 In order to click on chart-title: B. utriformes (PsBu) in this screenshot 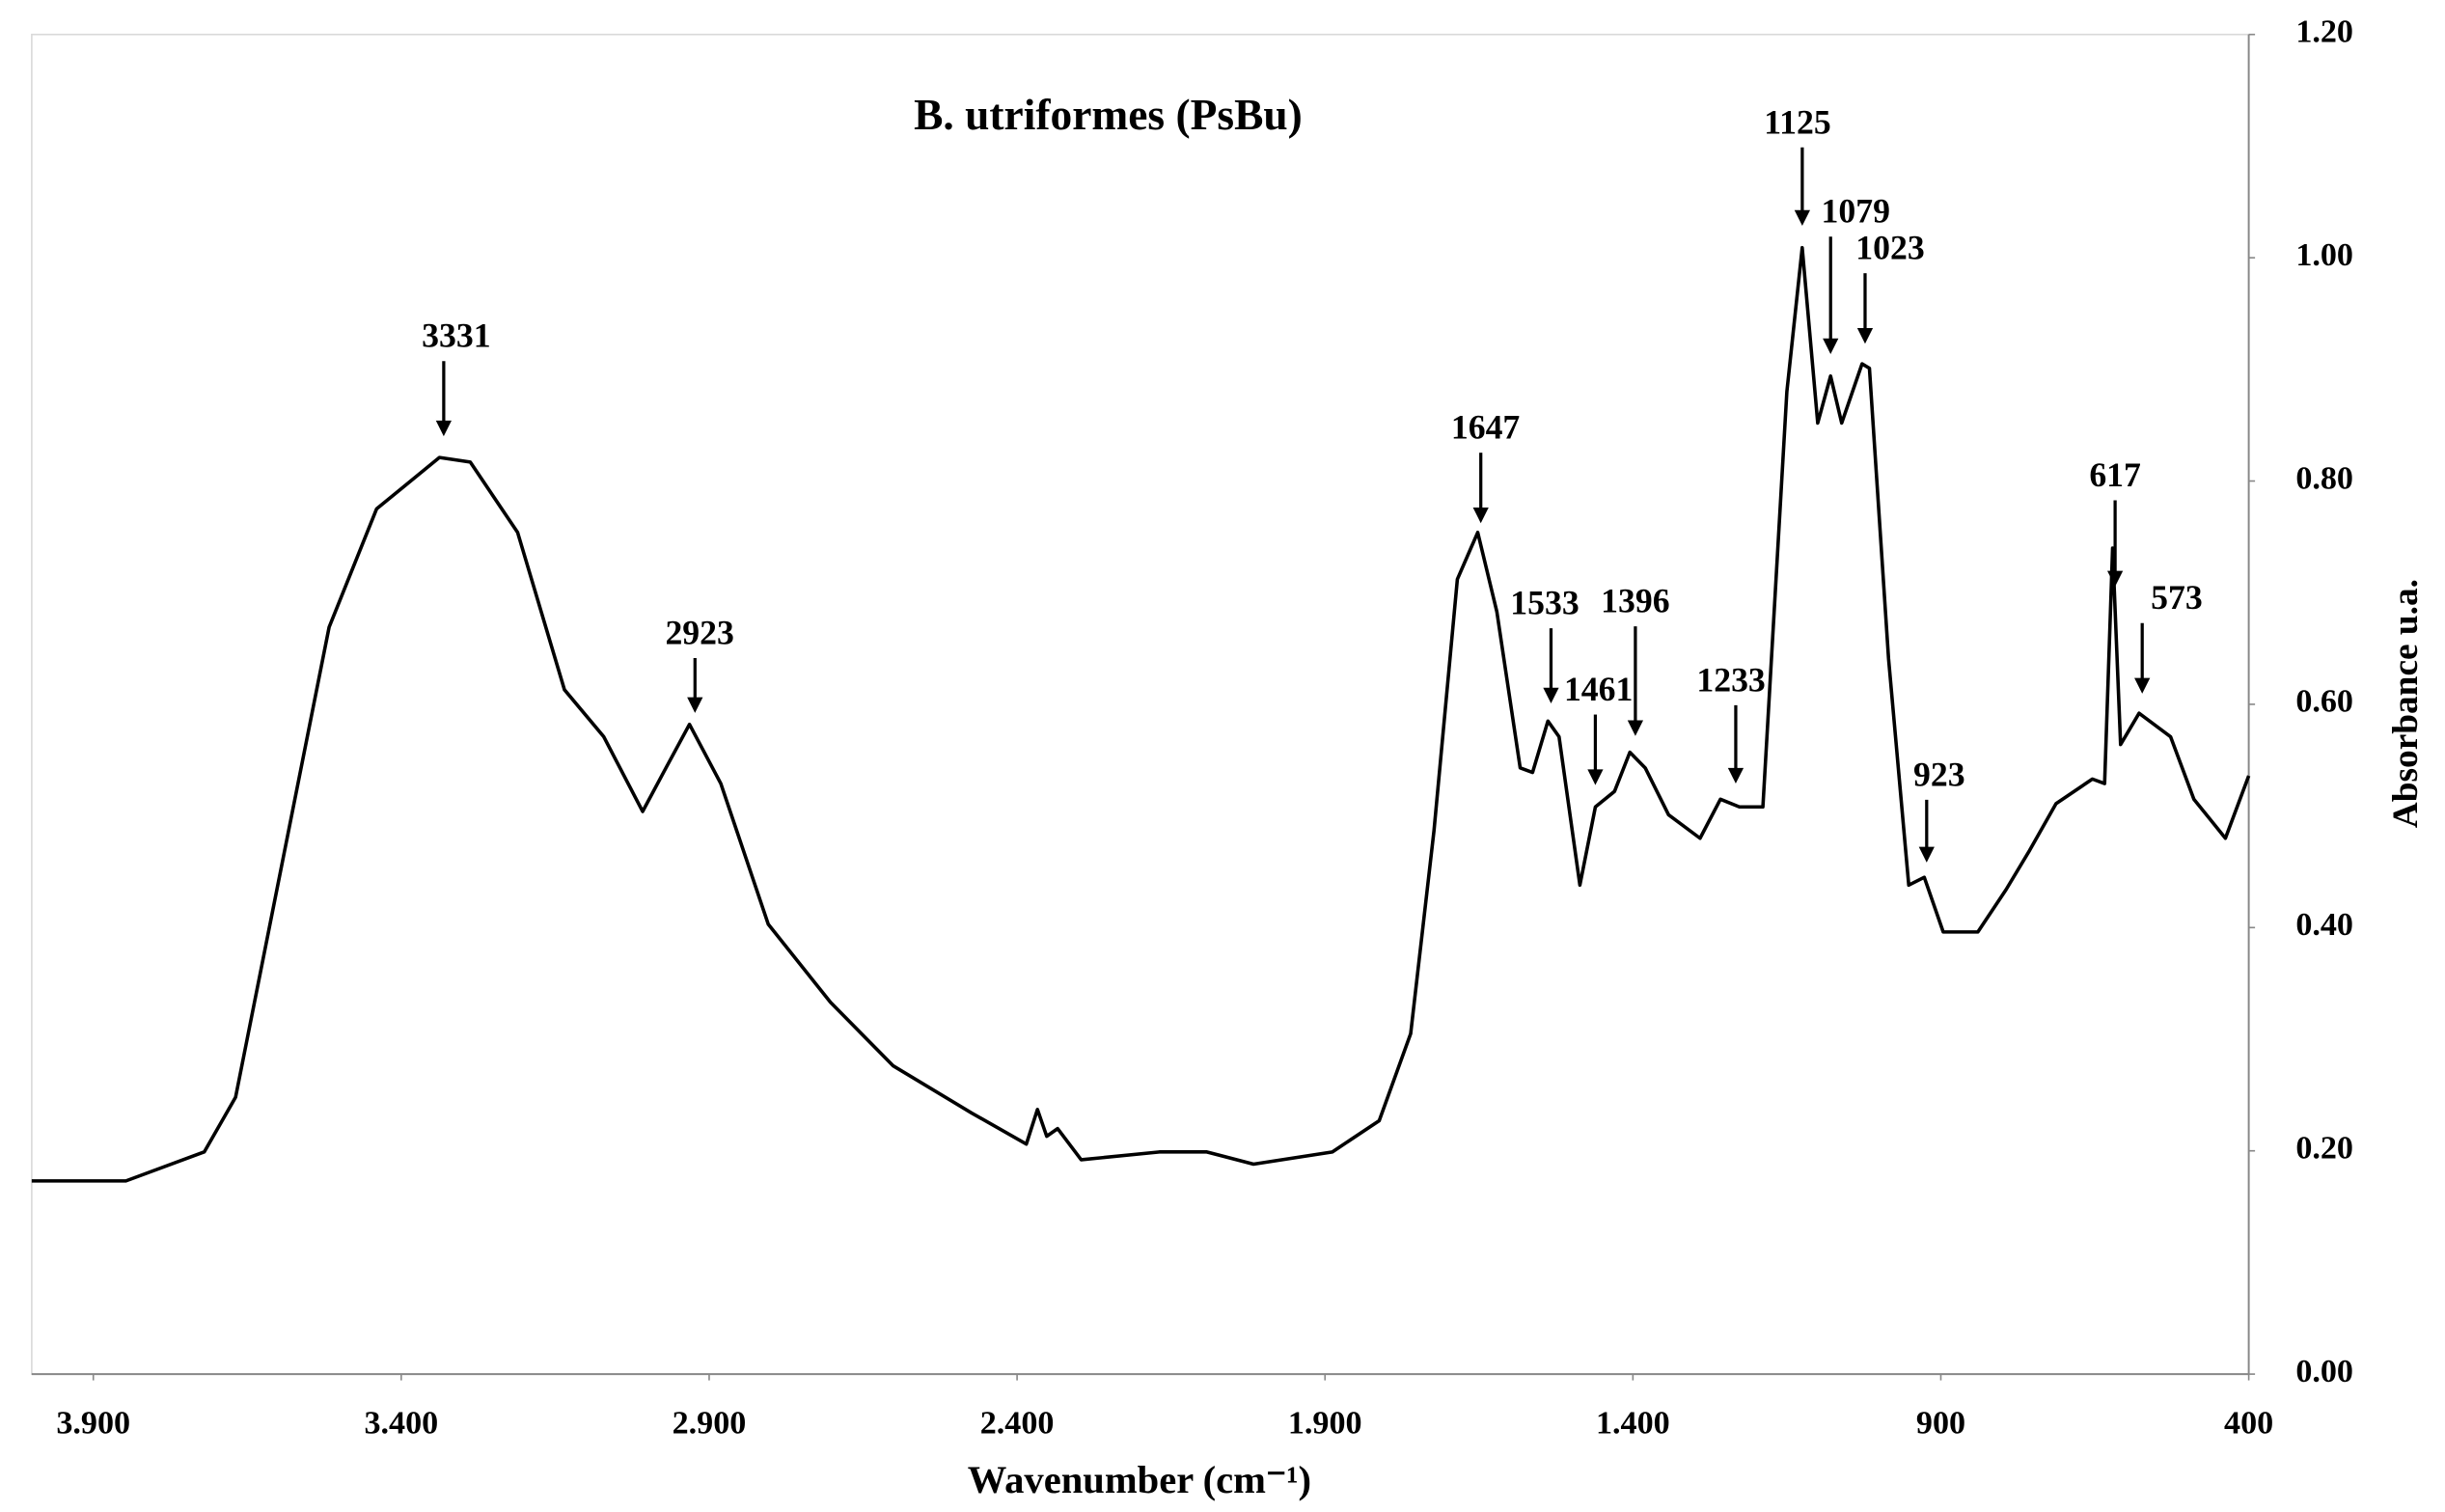, I will do `click(1109, 114)`.